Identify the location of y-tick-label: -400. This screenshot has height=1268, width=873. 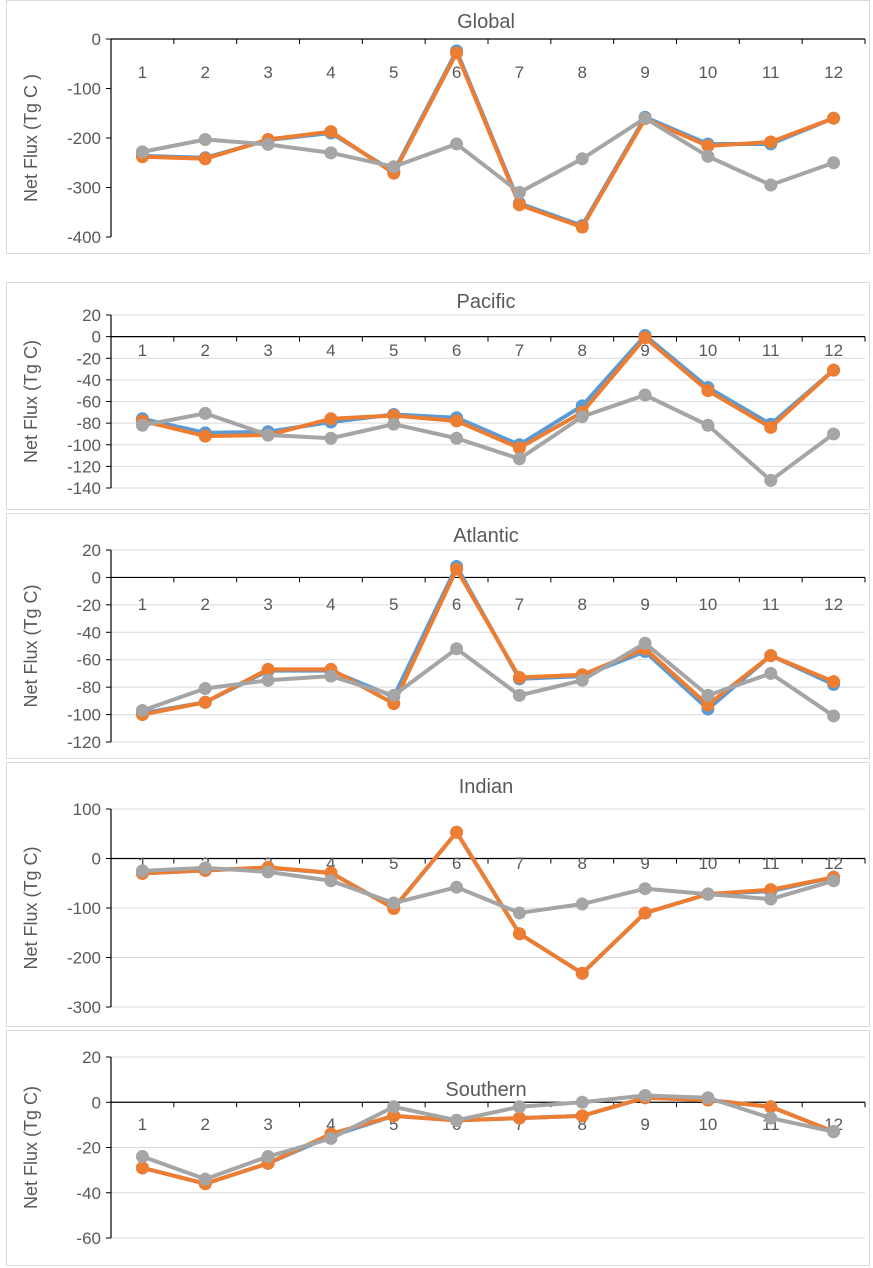
(84, 237).